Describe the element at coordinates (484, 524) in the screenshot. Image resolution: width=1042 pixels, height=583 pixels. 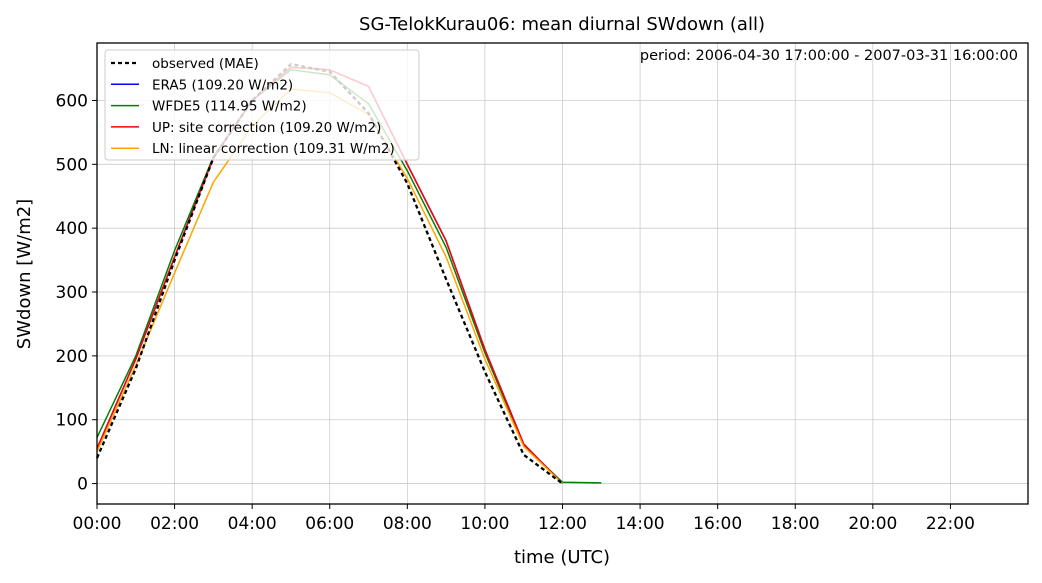
I see `x-tick-label: 10:00` at that location.